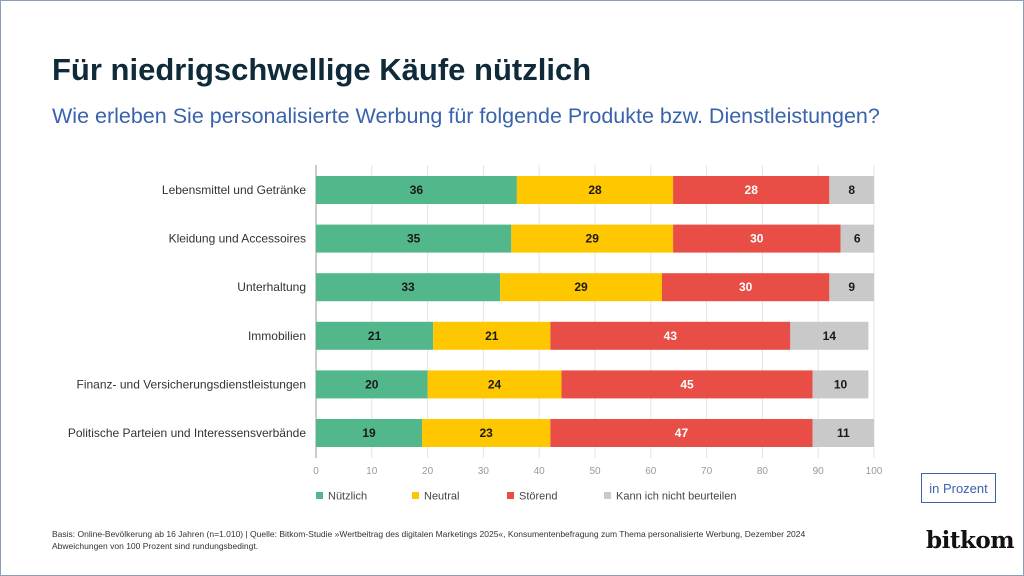  What do you see at coordinates (595, 471) in the screenshot?
I see `x-tick-label: 50` at bounding box center [595, 471].